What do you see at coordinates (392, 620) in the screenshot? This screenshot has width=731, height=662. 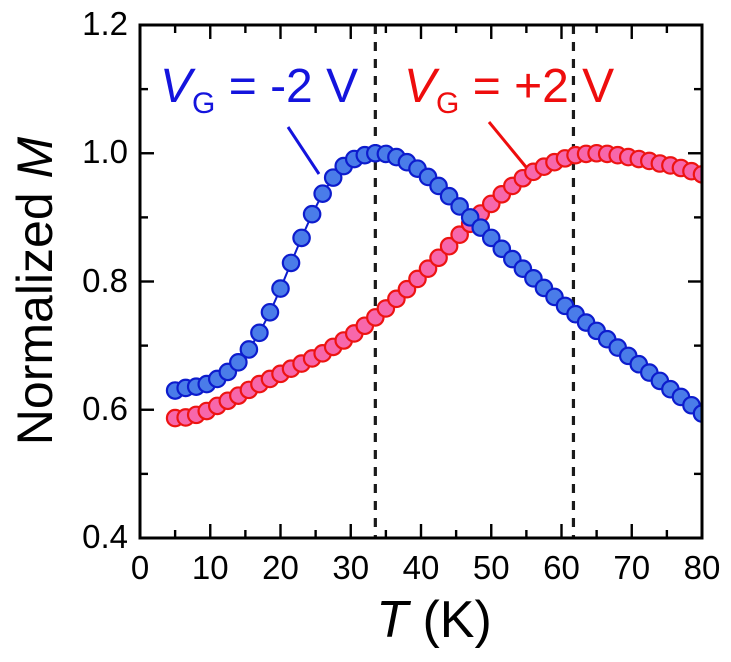 I see `x-axis-label-symbol: T` at bounding box center [392, 620].